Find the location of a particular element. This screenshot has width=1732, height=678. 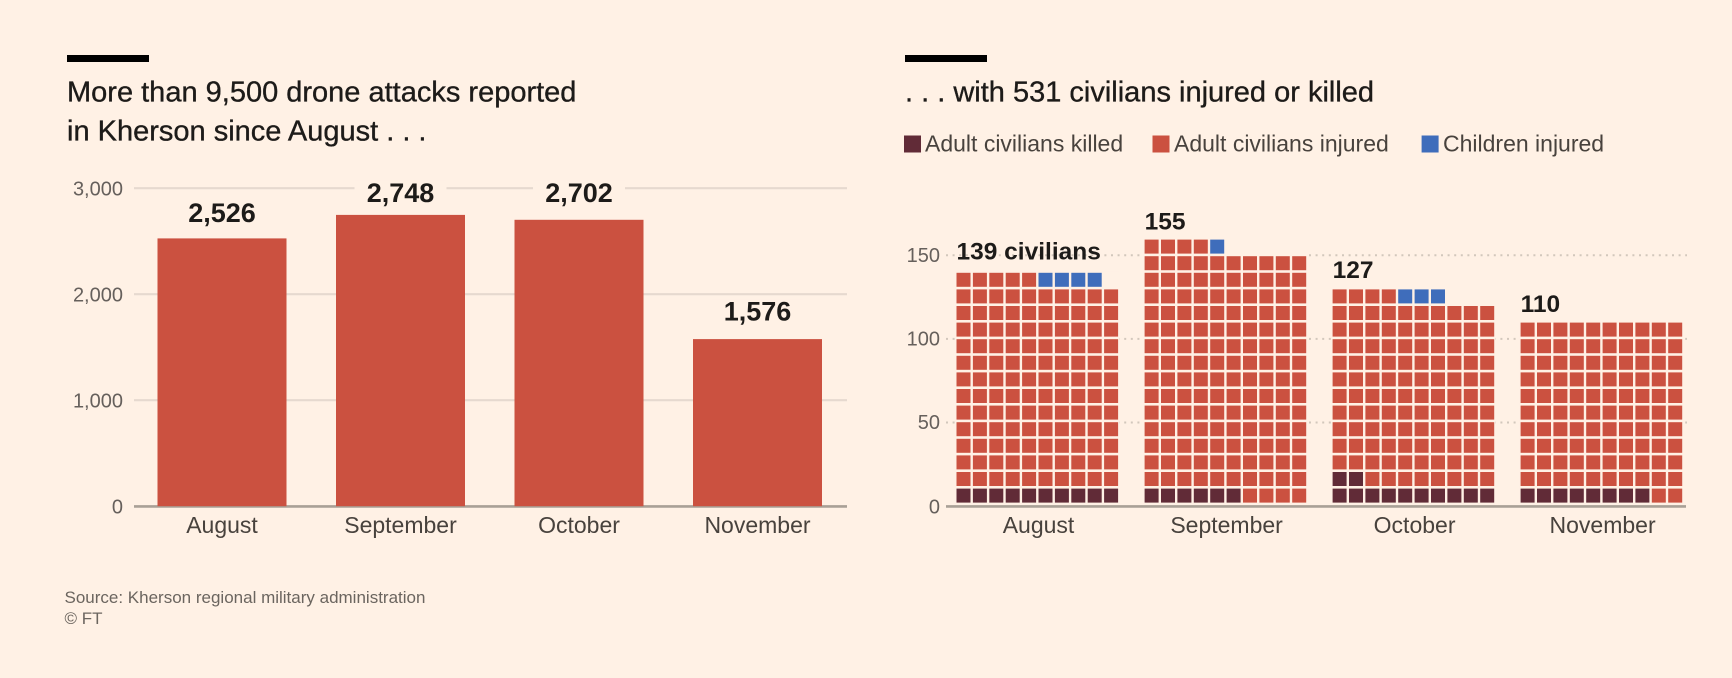

svg-text: 139 civilians is located at coordinates (1029, 252).